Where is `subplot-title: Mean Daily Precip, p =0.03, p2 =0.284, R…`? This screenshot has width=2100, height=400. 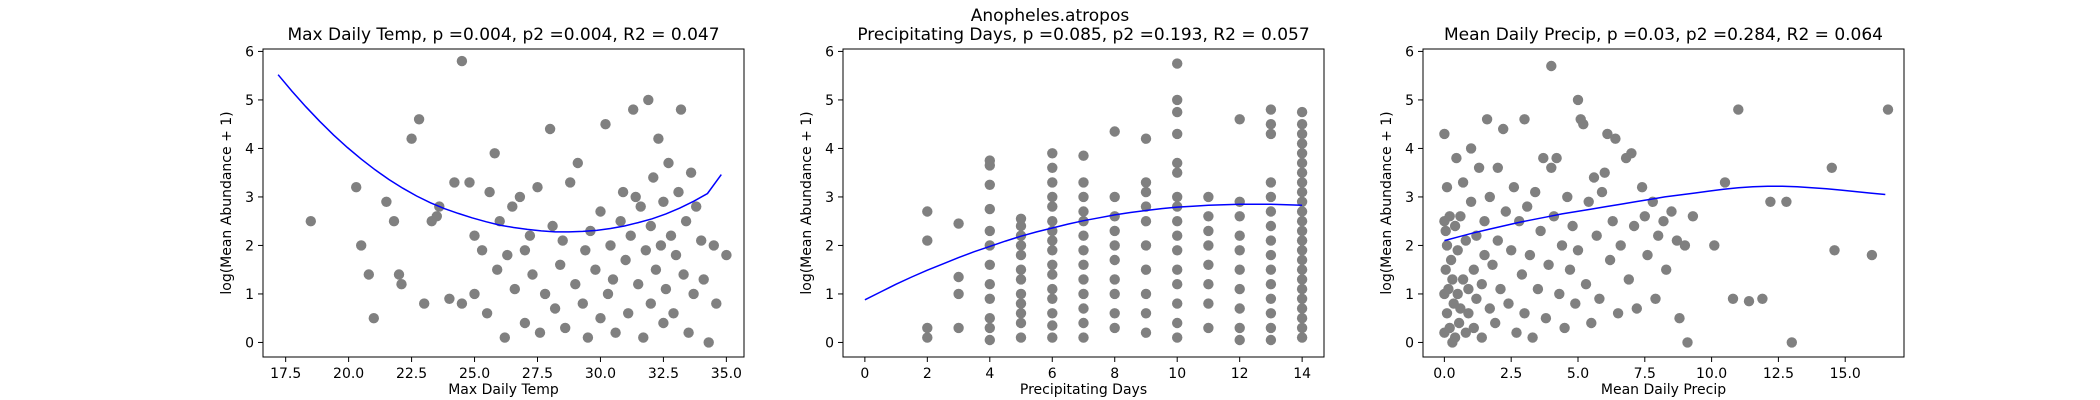 subplot-title: Mean Daily Precip, p =0.03, p2 =0.284, R… is located at coordinates (1663, 35).